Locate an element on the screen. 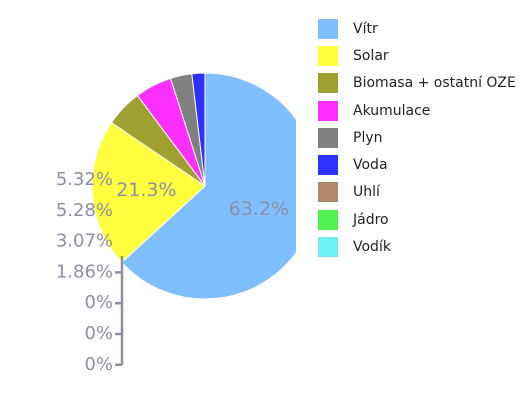 The image size is (532, 405). legend-label: Biomasa + ostatní OZE is located at coordinates (434, 83).